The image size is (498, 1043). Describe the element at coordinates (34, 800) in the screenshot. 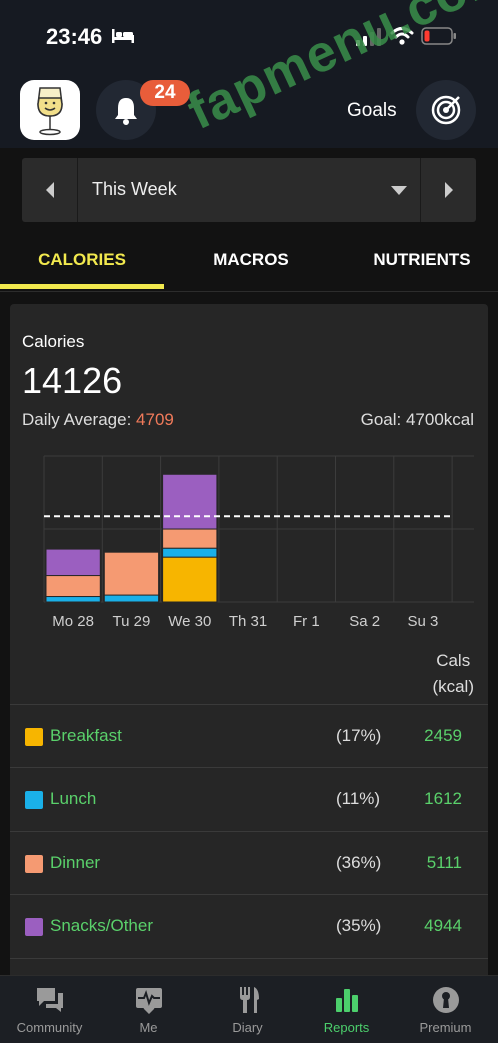

I see `lunch-swatch` at that location.